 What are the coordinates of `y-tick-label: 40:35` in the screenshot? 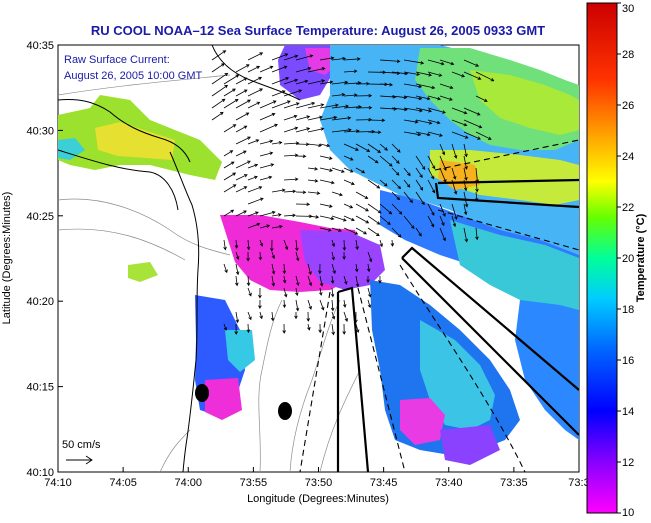 It's located at (40, 46).